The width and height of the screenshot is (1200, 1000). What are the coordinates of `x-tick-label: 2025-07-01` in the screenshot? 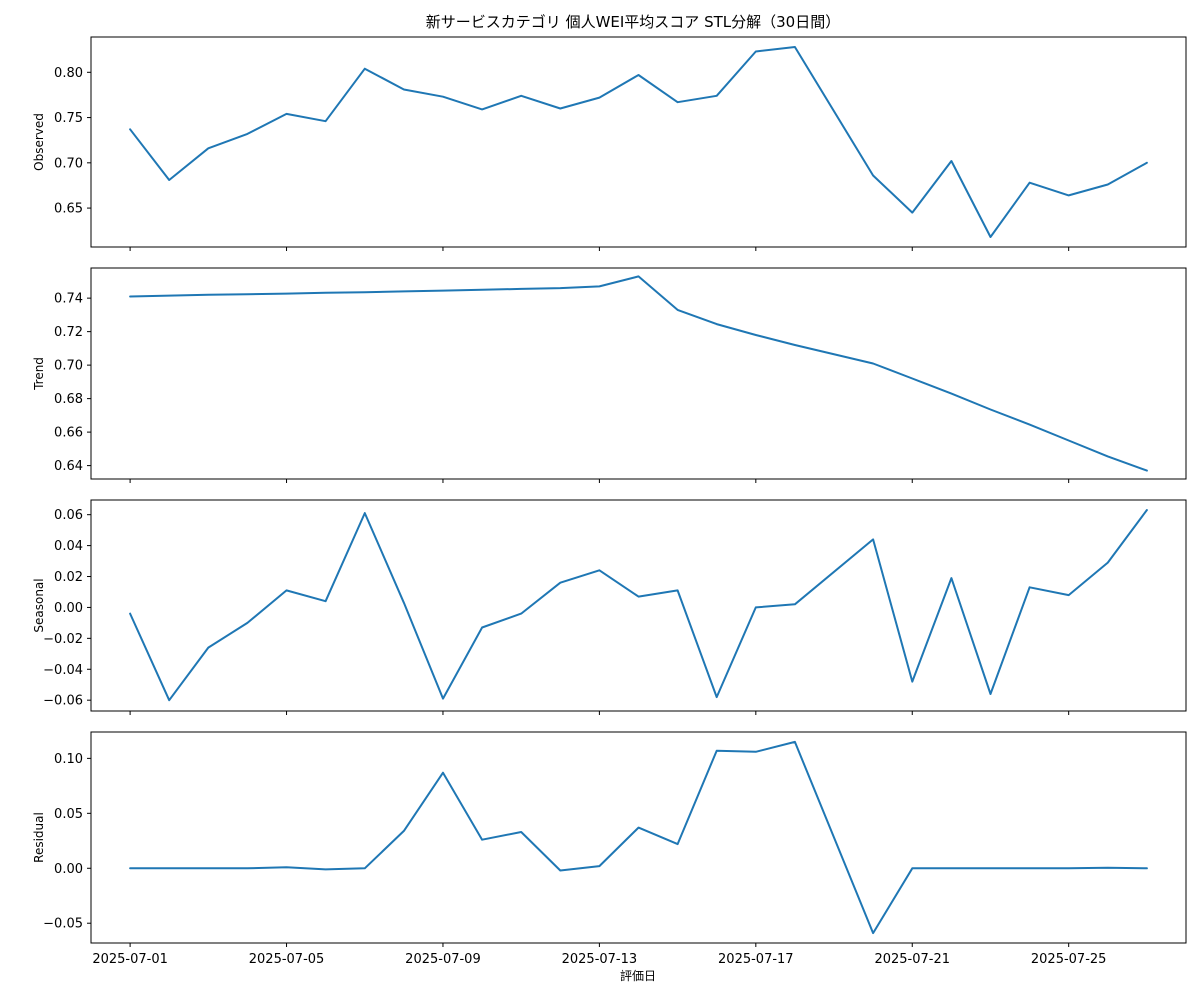 It's located at (130, 959).